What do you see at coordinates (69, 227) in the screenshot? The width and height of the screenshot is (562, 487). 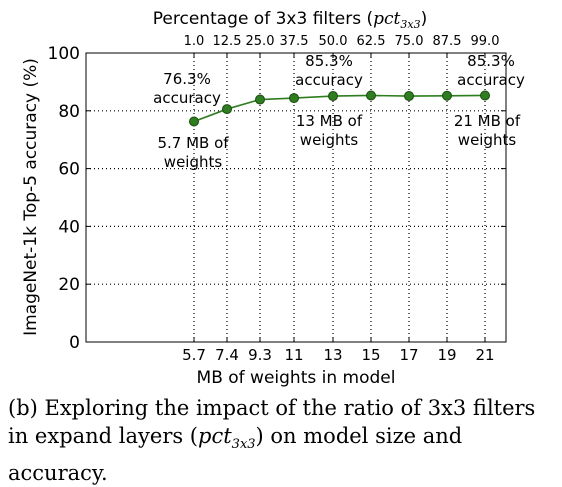 I see `y-tick-label-2: 40` at bounding box center [69, 227].